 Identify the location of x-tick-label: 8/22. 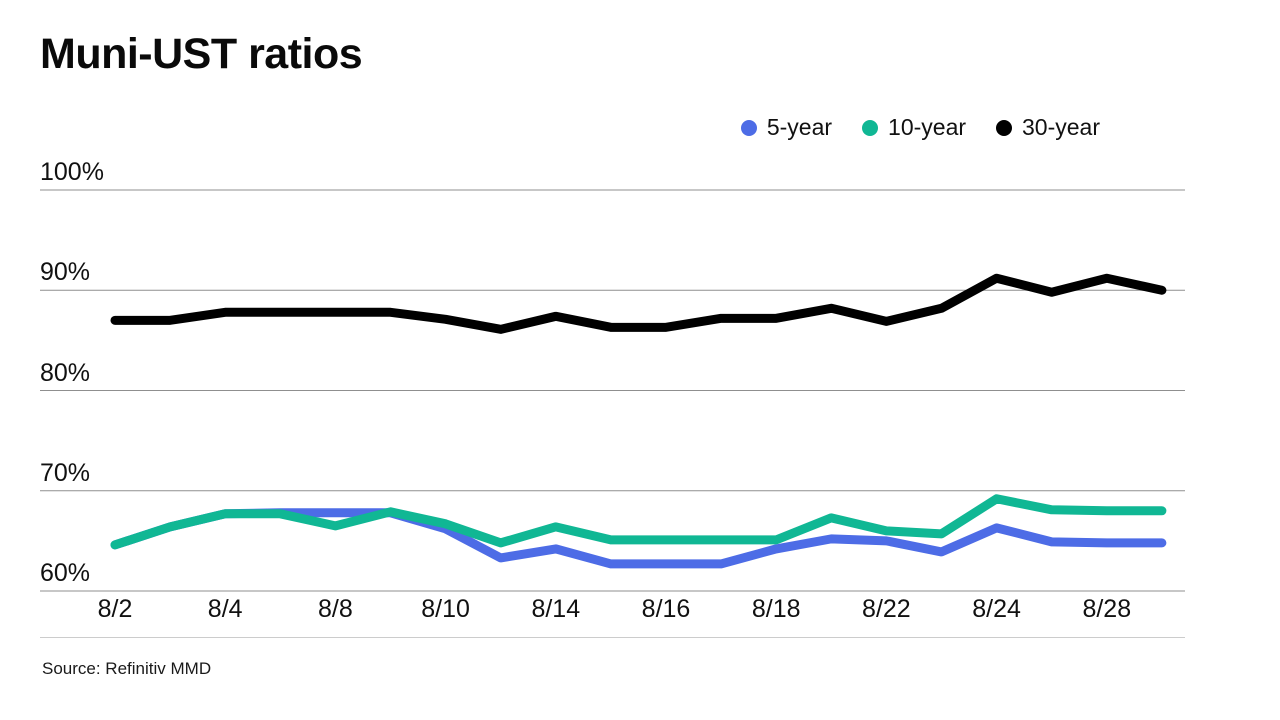
(886, 609).